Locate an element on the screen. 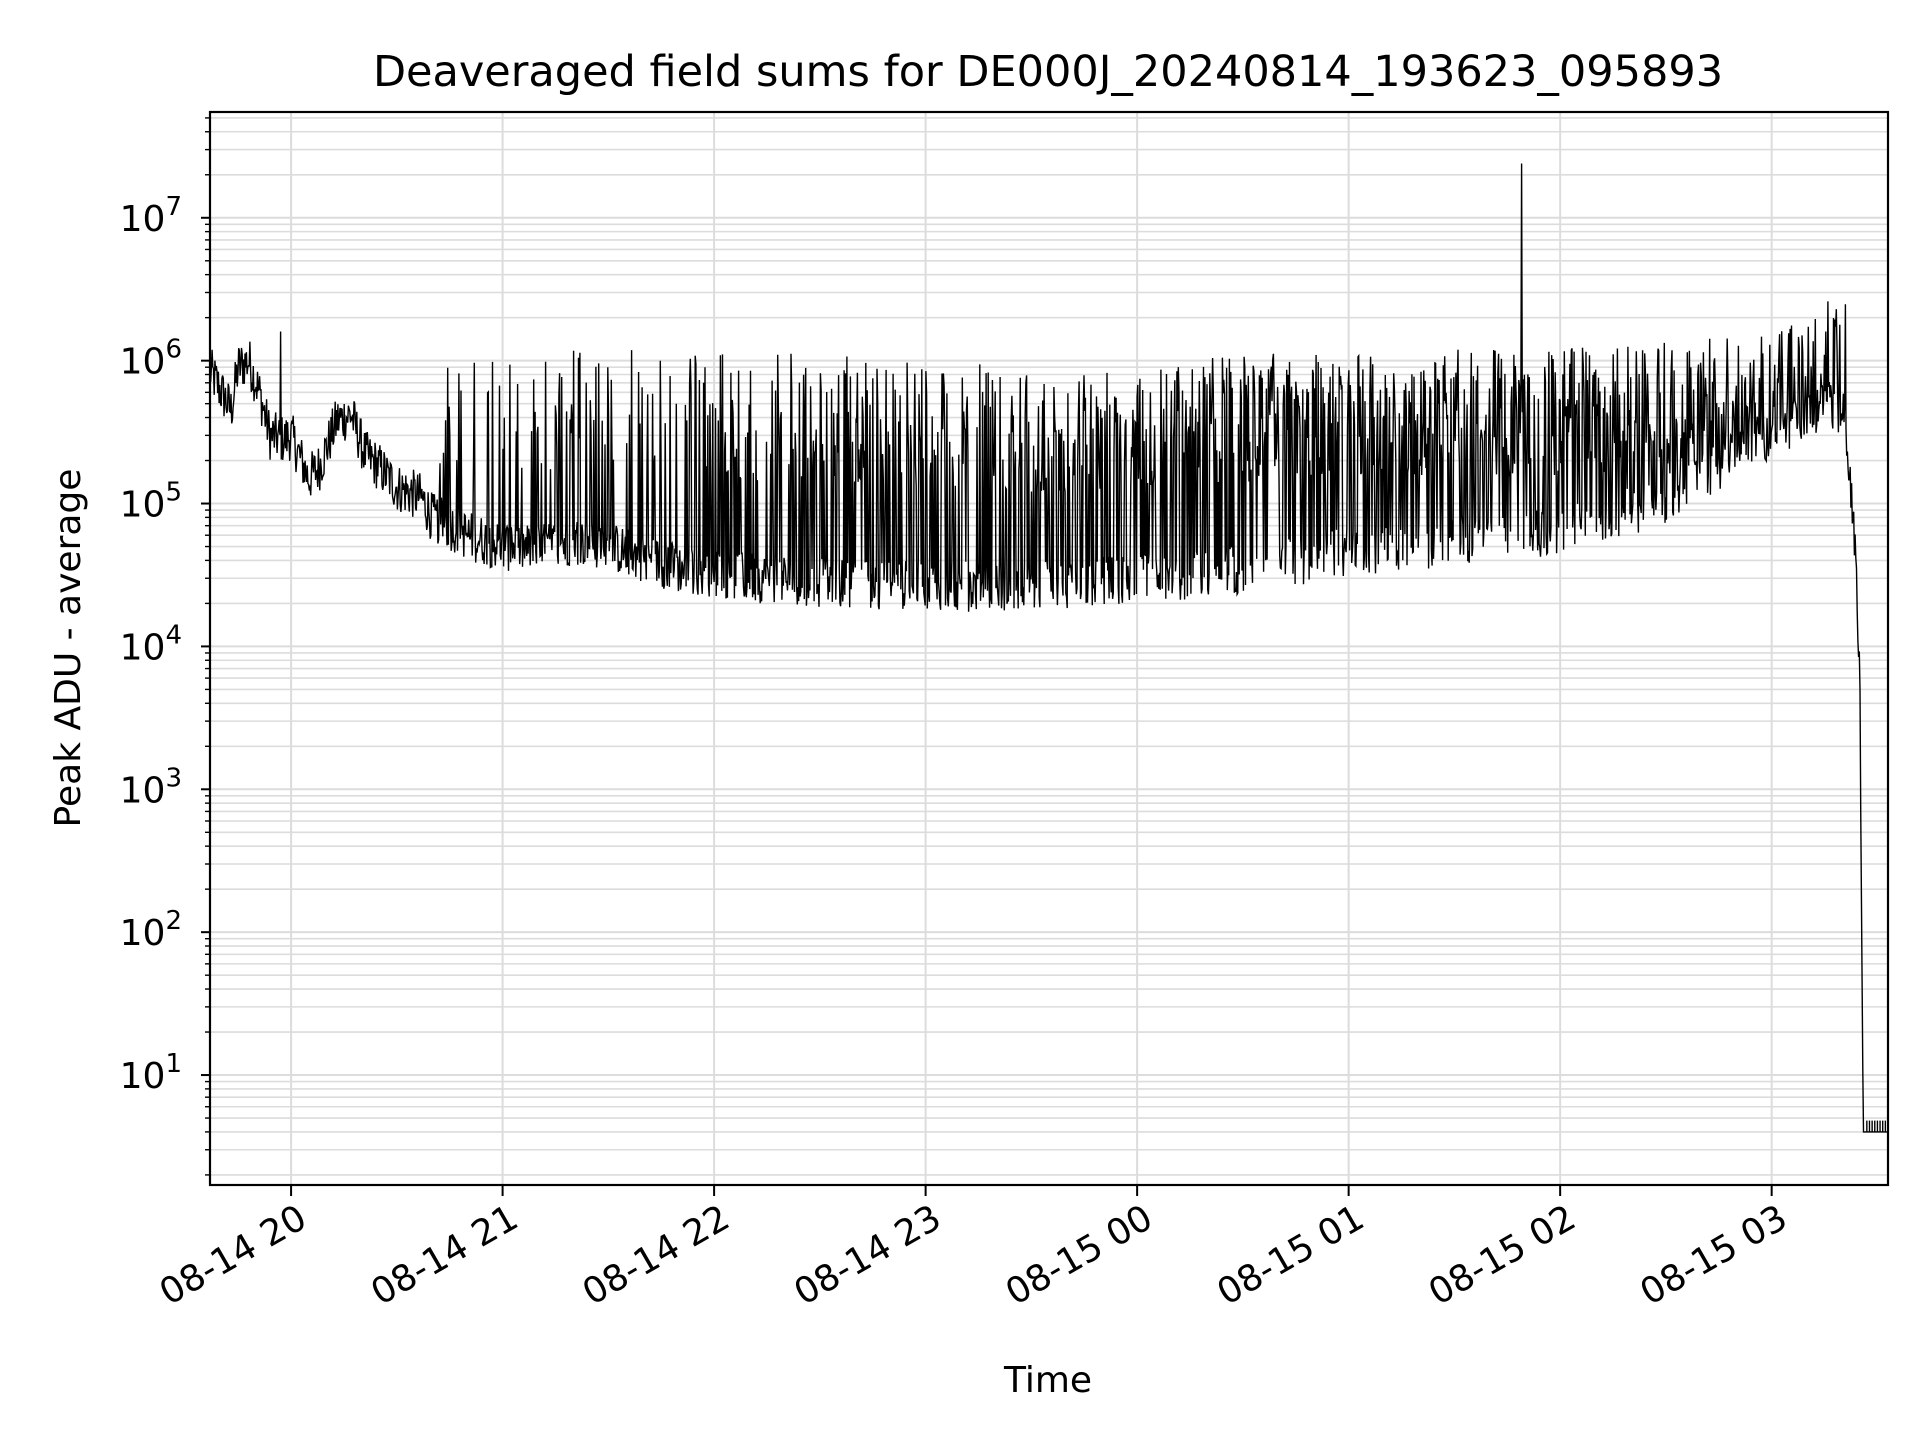 The height and width of the screenshot is (1444, 1920). y-tick-label: 10⁶ is located at coordinates (151, 359).